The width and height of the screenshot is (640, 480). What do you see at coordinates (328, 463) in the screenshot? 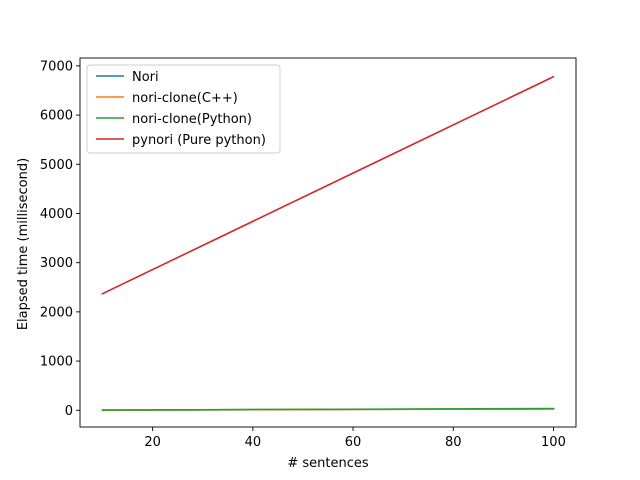
I see `x-axis-label: # sentences` at bounding box center [328, 463].